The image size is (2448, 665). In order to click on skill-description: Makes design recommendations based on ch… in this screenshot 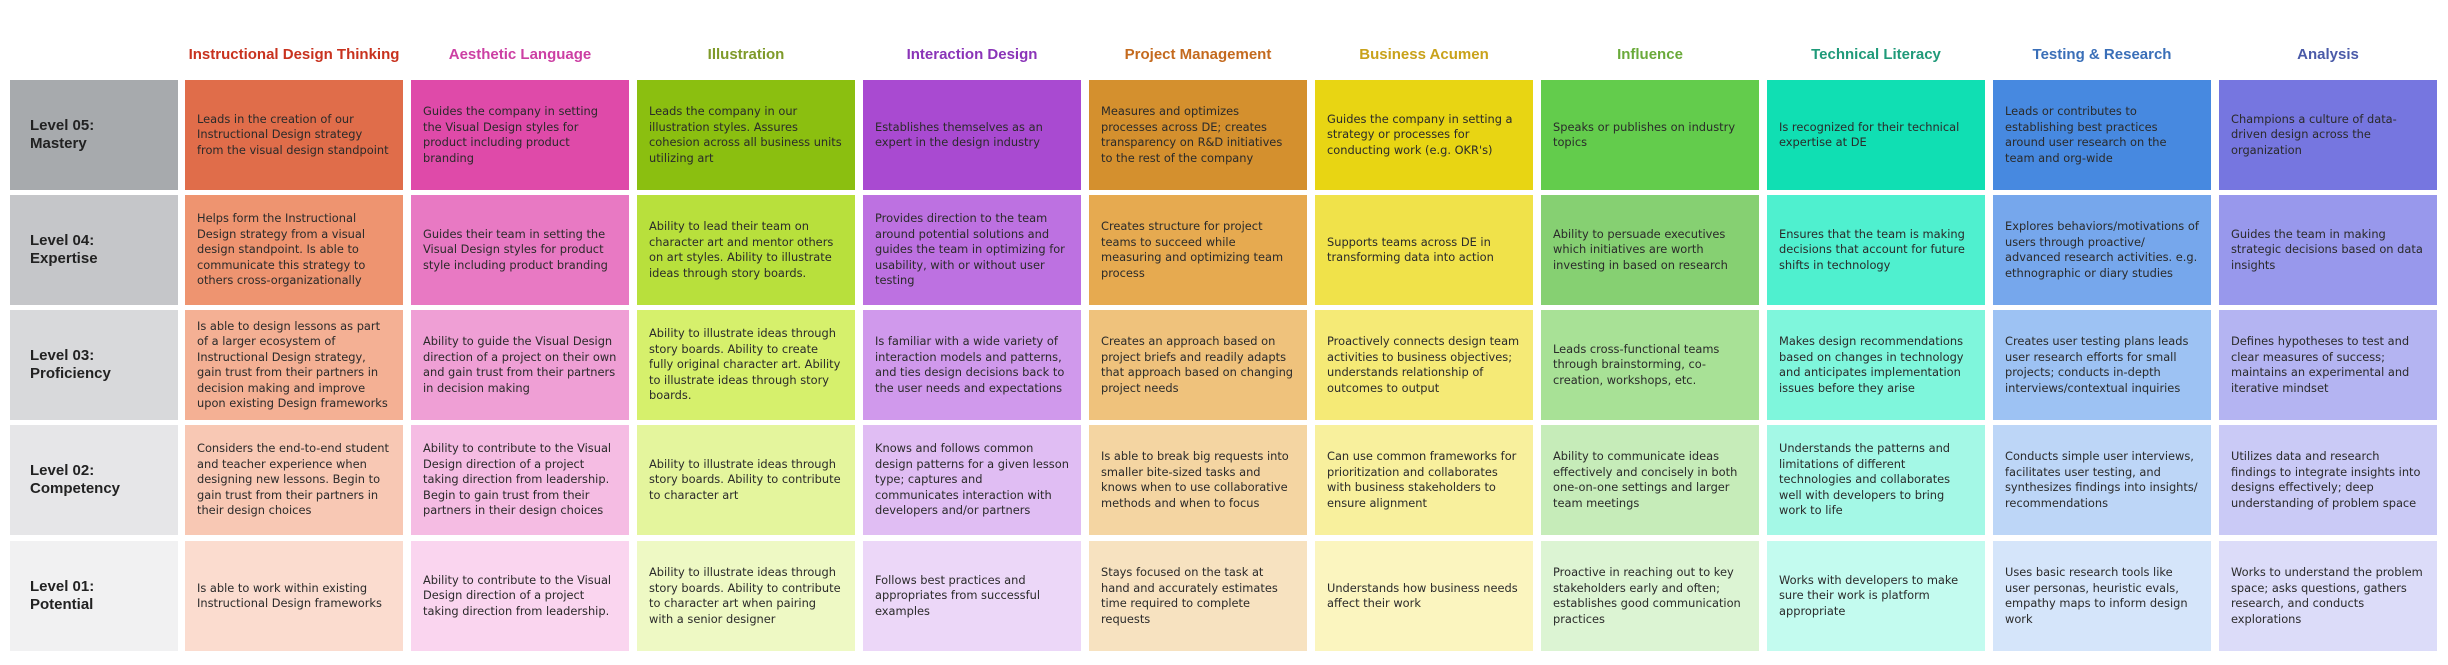, I will do `click(1871, 364)`.